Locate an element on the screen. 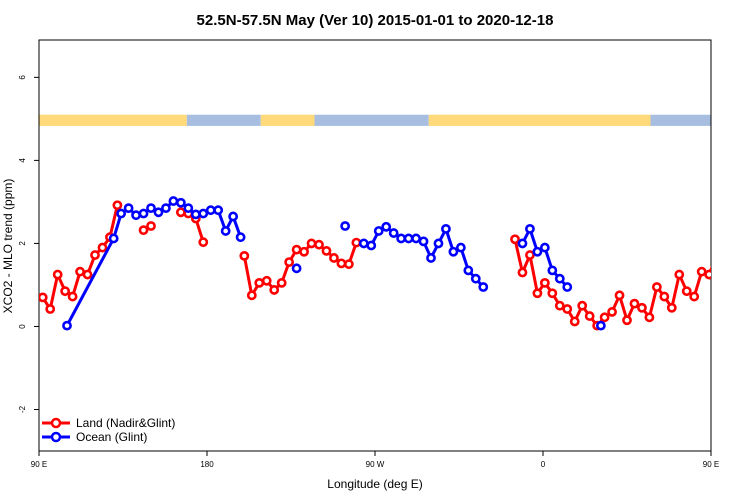  legend-land-label: Land (Nadir&Glint) is located at coordinates (125, 423).